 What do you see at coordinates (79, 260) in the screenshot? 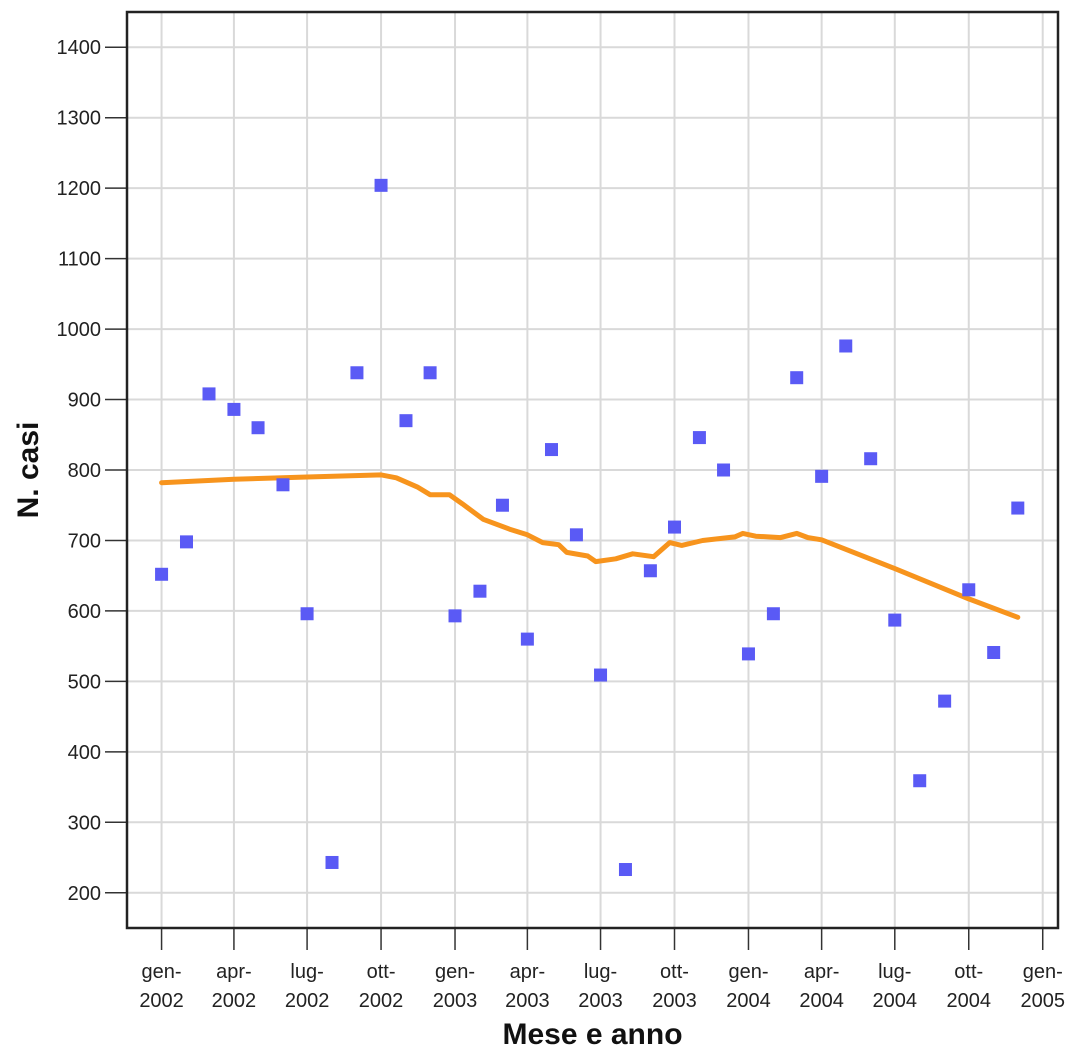
I see `y-tick-label: 1100` at bounding box center [79, 260].